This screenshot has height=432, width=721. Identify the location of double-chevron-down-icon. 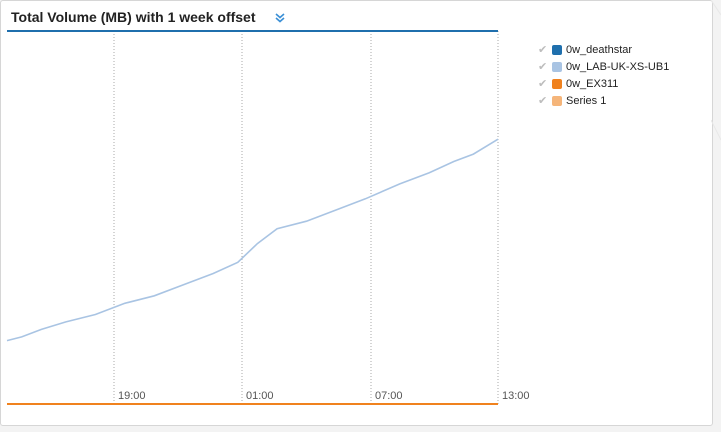
(280, 18).